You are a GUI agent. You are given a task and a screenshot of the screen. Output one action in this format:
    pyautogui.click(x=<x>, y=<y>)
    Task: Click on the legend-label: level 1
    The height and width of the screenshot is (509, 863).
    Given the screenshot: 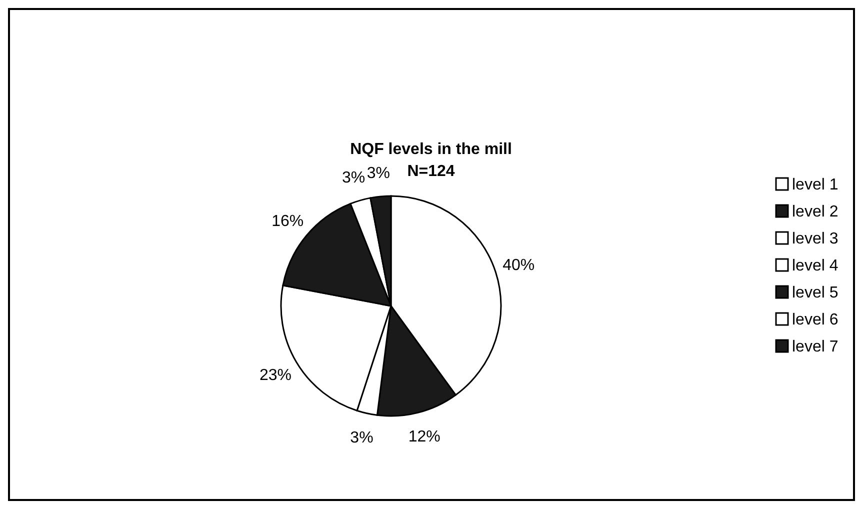 What is the action you would take?
    pyautogui.click(x=815, y=185)
    